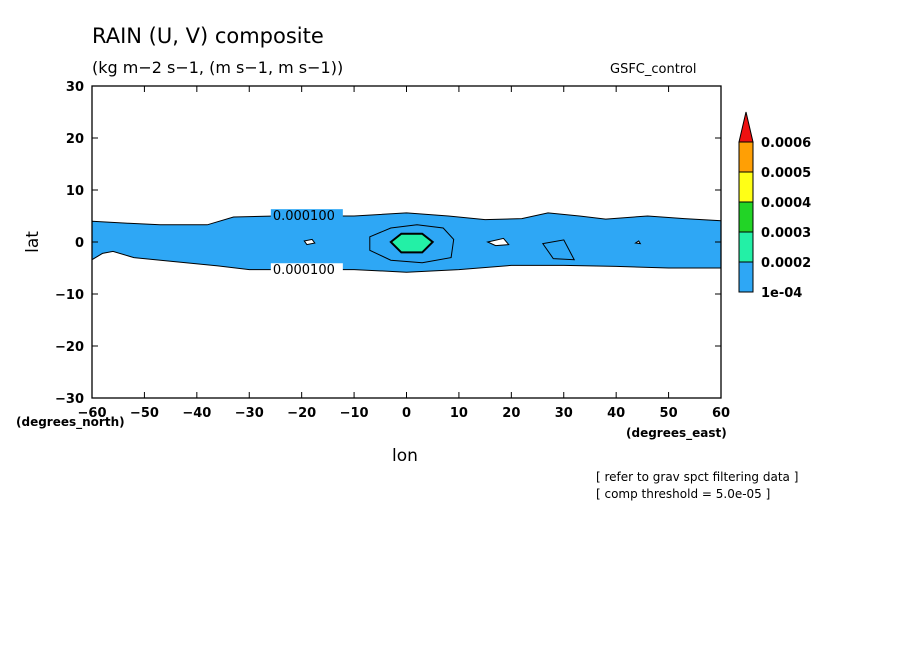 This screenshot has width=904, height=654. What do you see at coordinates (786, 263) in the screenshot?
I see `colorbar-label: 0.0002` at bounding box center [786, 263].